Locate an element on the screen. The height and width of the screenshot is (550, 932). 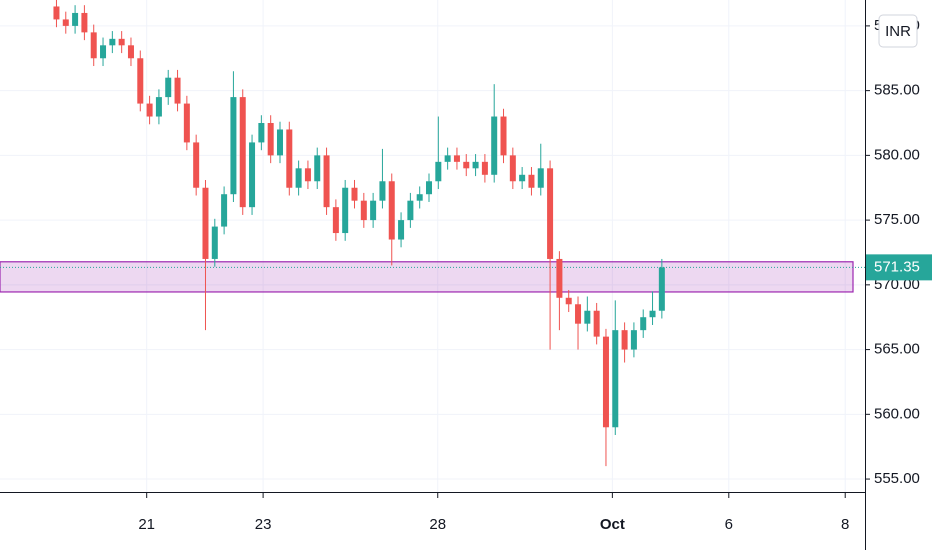
support-zone is located at coordinates (427, 277).